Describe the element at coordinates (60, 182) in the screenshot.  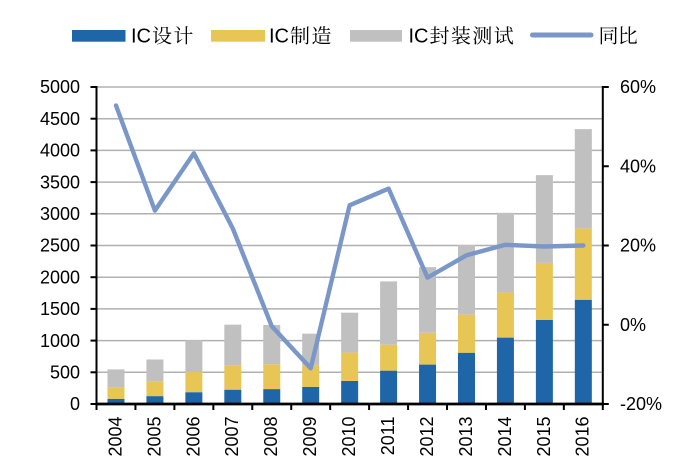
I see `svg-text: 3500` at that location.